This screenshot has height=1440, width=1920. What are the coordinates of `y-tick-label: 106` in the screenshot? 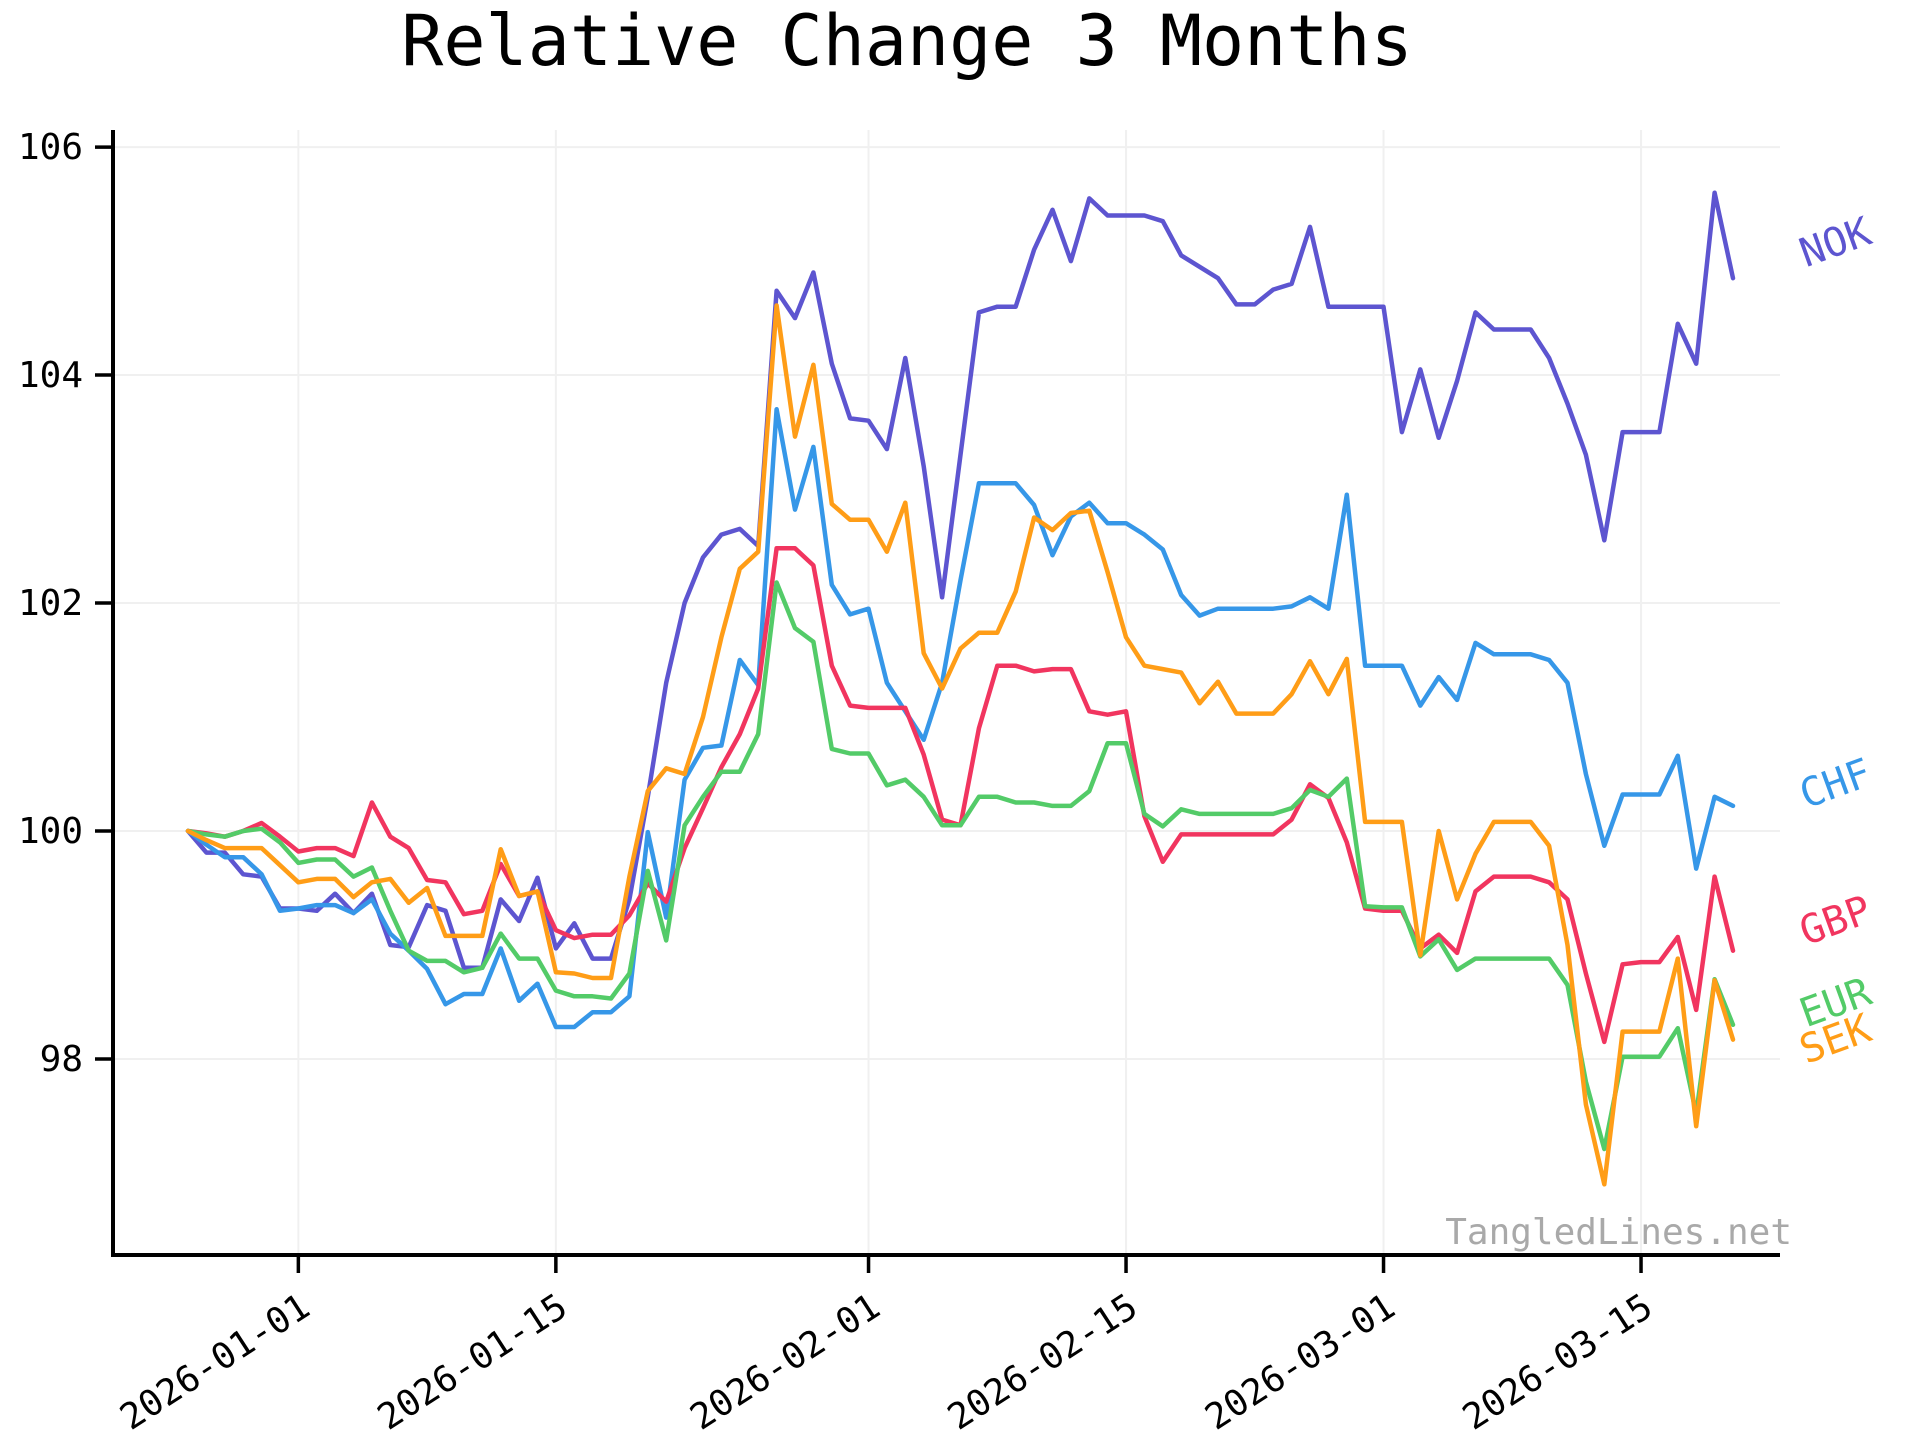 It's located at (50, 147).